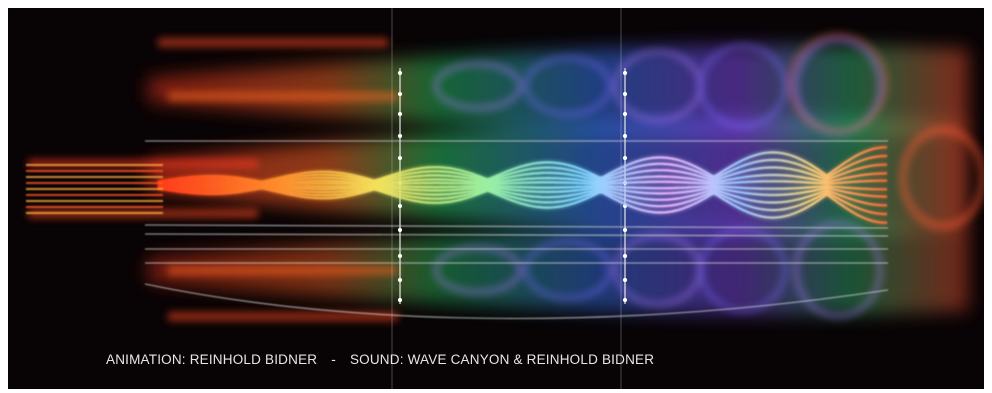  Describe the element at coordinates (212, 359) in the screenshot. I see `animation-credit: ANIMATION: REINHOLD BIDNER` at that location.